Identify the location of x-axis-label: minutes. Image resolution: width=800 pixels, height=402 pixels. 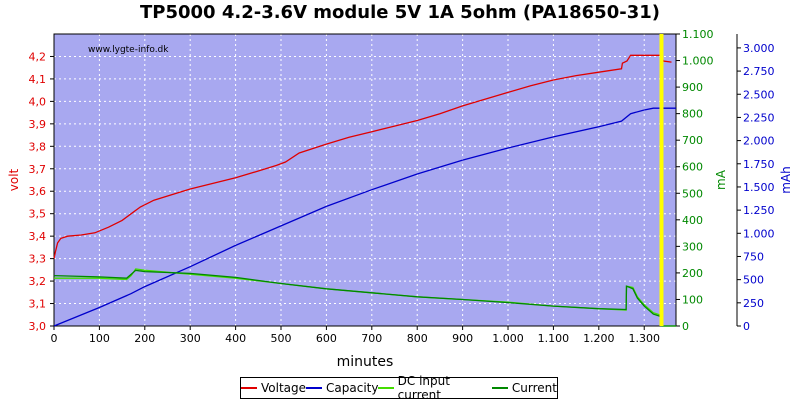
(365, 362).